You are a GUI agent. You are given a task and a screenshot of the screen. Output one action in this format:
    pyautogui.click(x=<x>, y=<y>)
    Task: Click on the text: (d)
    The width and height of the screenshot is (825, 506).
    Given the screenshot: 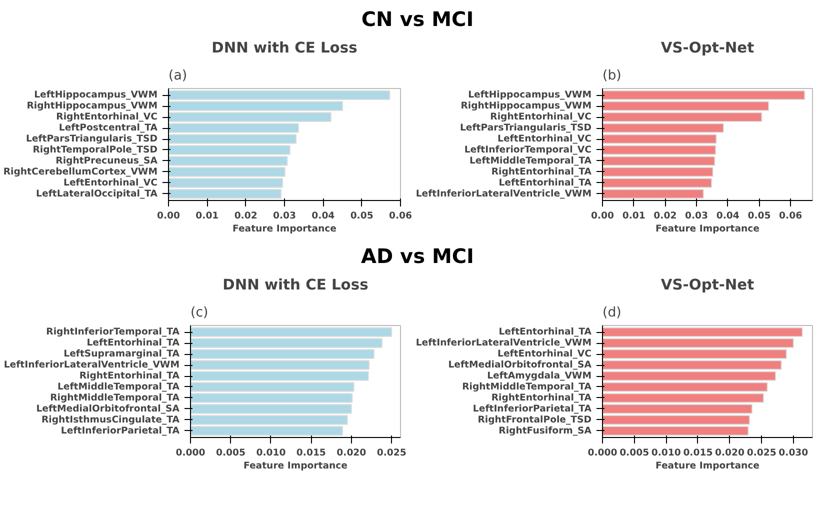 What is the action you would take?
    pyautogui.click(x=612, y=313)
    